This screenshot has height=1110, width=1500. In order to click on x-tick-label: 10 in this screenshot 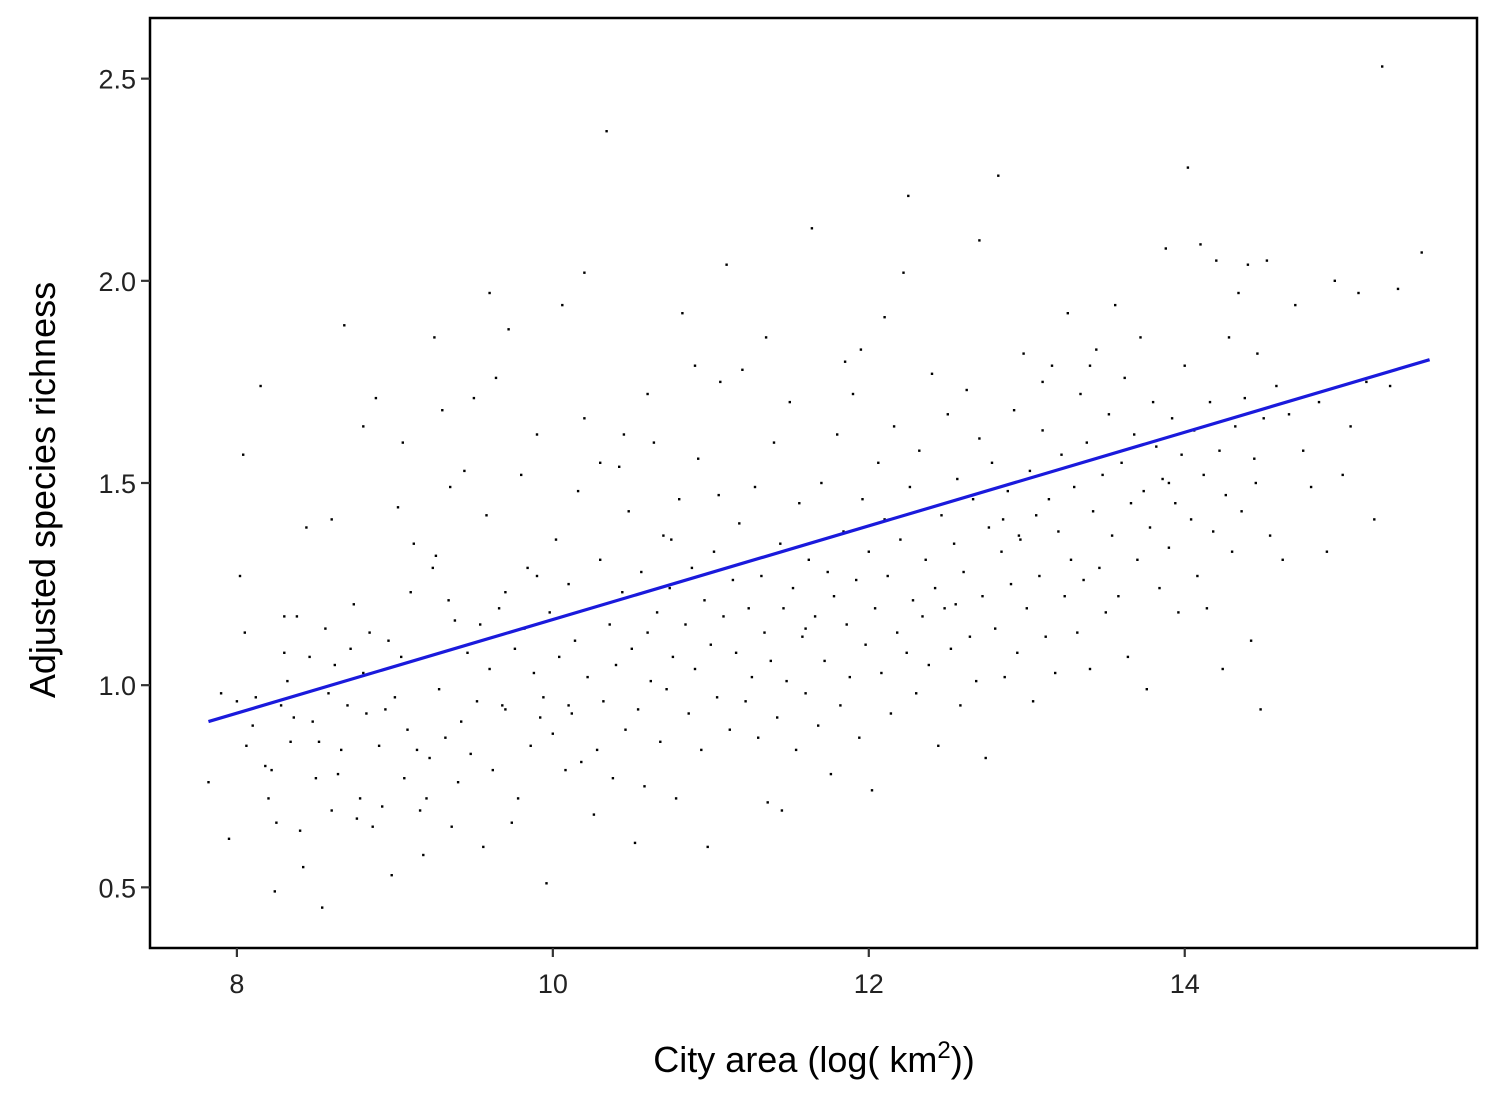, I will do `click(553, 984)`.